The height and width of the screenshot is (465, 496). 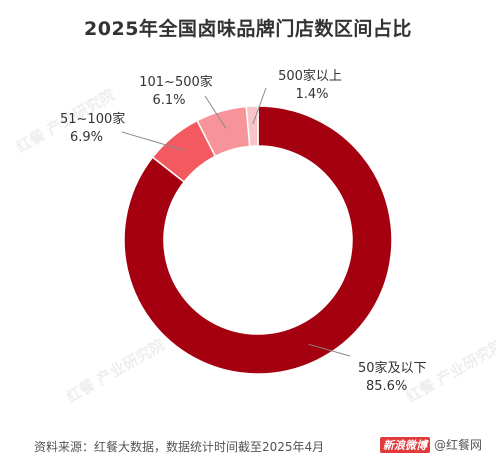 I want to click on slice-label-value: 6.1%, so click(x=168, y=100).